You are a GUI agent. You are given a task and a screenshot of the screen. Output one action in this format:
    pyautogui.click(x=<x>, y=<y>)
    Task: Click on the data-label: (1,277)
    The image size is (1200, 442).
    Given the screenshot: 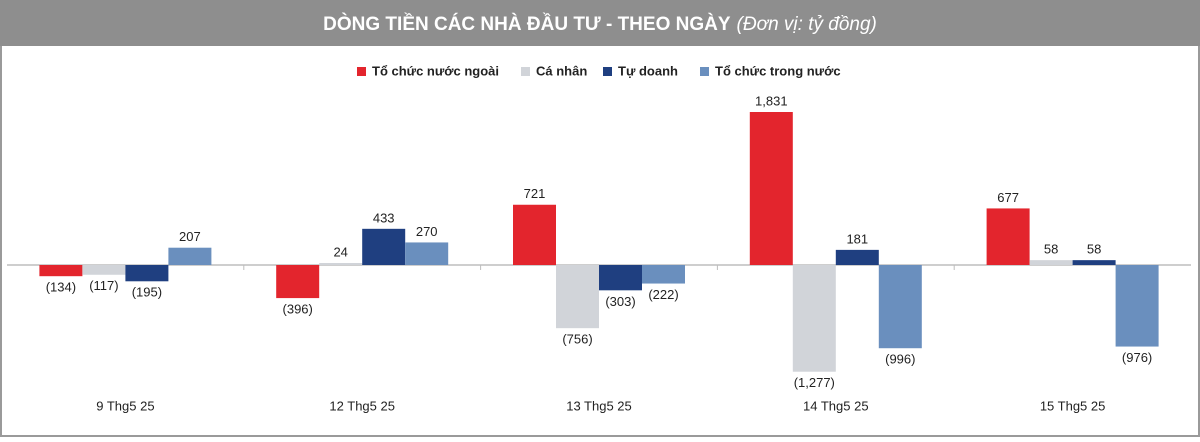 What is the action you would take?
    pyautogui.click(x=814, y=382)
    